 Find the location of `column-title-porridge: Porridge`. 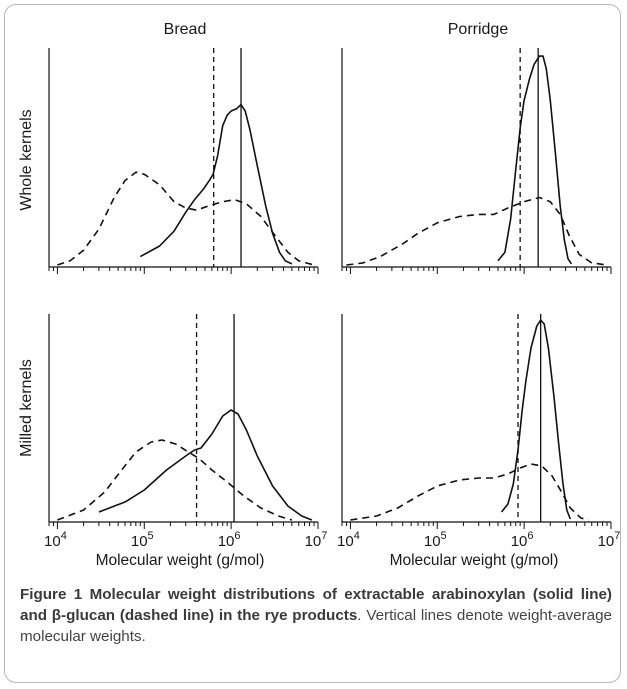

column-title-porridge: Porridge is located at coordinates (478, 29).